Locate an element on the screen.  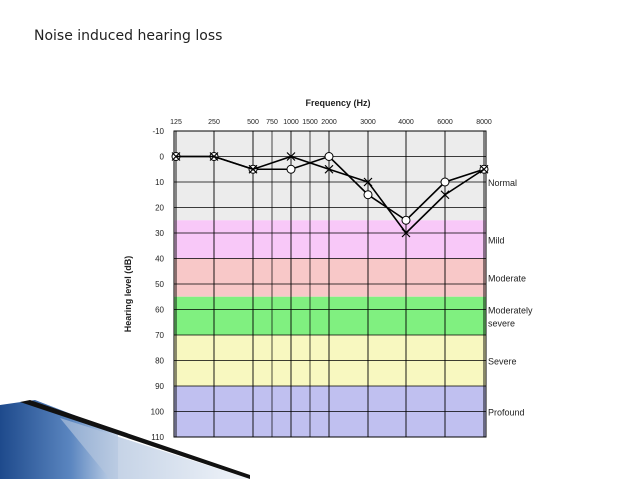
x-tick-label: 750 is located at coordinates (272, 122).